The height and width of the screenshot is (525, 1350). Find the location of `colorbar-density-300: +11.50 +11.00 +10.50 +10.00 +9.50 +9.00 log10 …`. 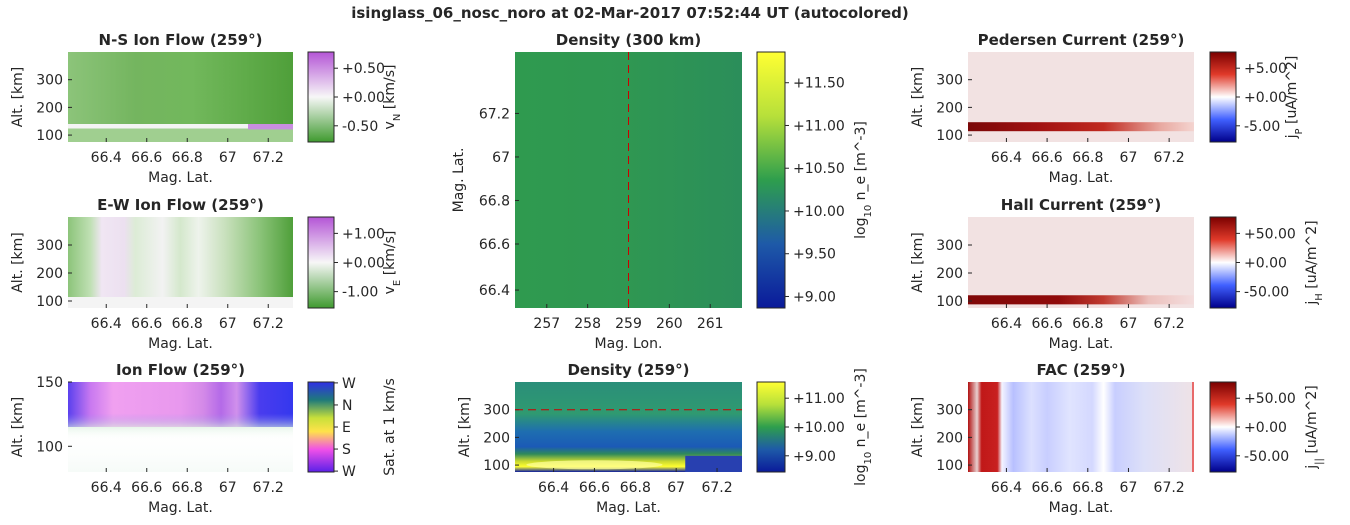

colorbar-density-300: +11.50 +11.00 +10.50 +10.00 +9.50 +9.00 log10 … is located at coordinates (815, 180).